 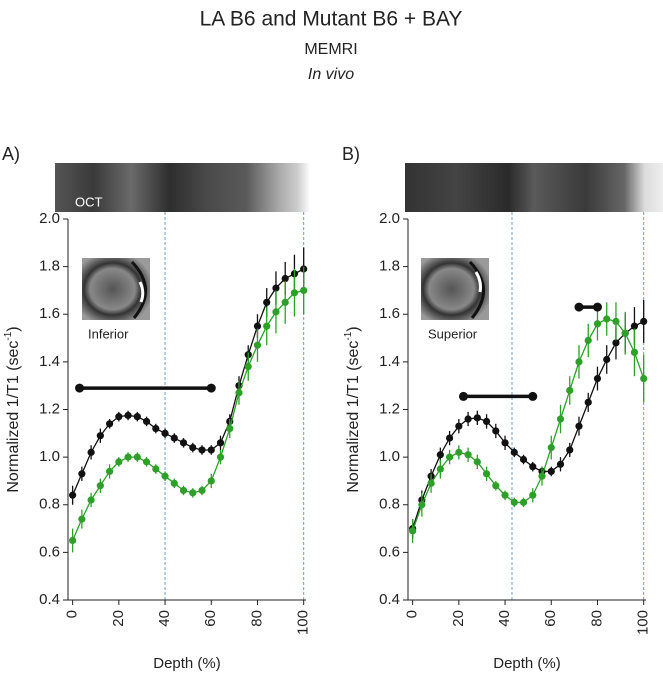 I want to click on inset-arc, so click(x=138, y=289).